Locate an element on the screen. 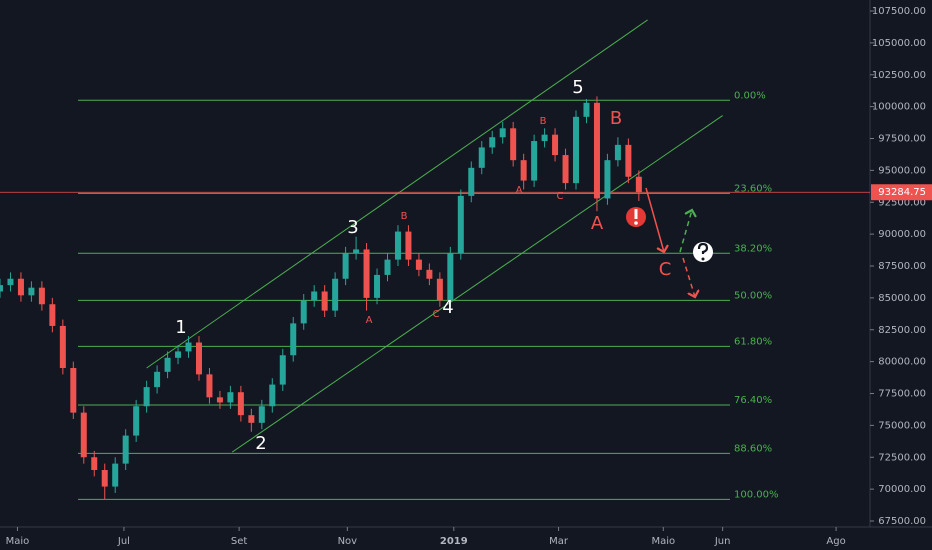 This screenshot has height=550, width=932. x-tick-label: Ago is located at coordinates (835, 541).